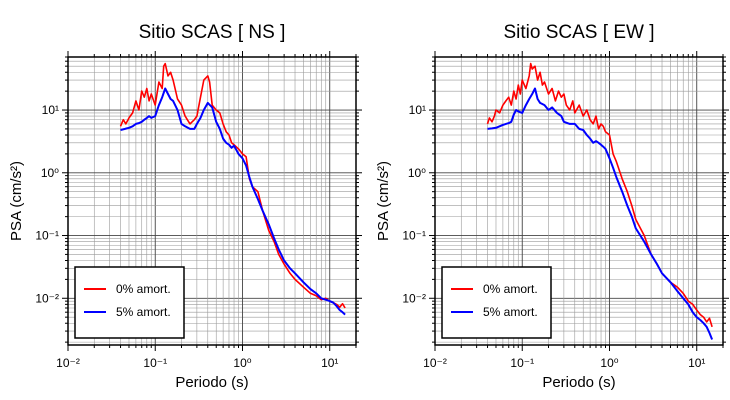 The height and width of the screenshot is (400, 730). I want to click on chart-title: Sitio SCAS [ EW ], so click(579, 32).